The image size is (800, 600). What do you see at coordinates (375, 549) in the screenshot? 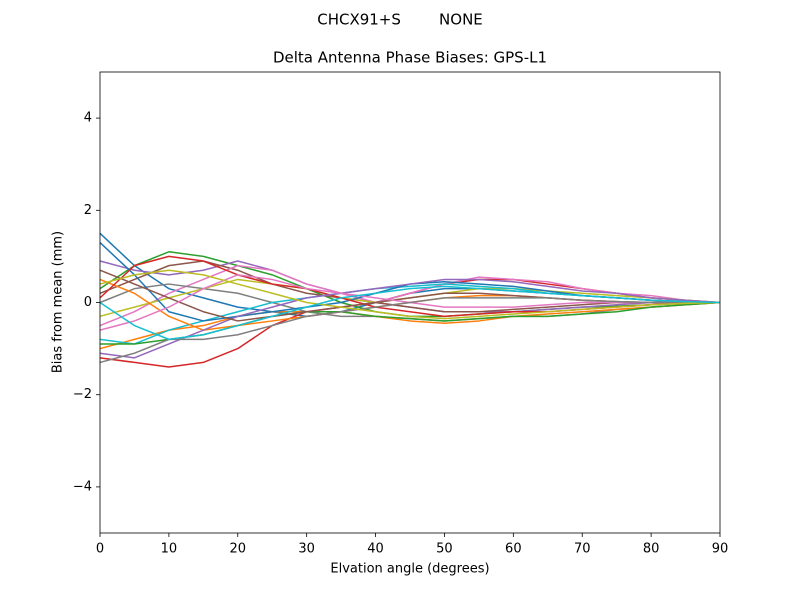
I see `x-tick-label: 40` at bounding box center [375, 549].